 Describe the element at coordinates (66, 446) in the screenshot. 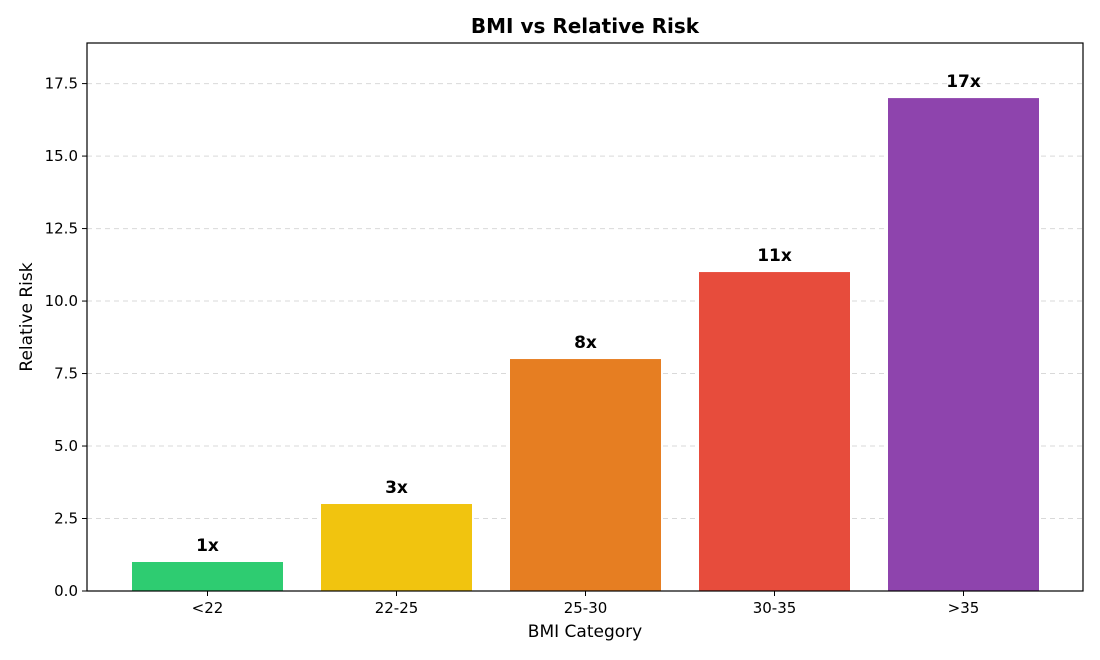

I see `y-tick-label: 5.0` at that location.